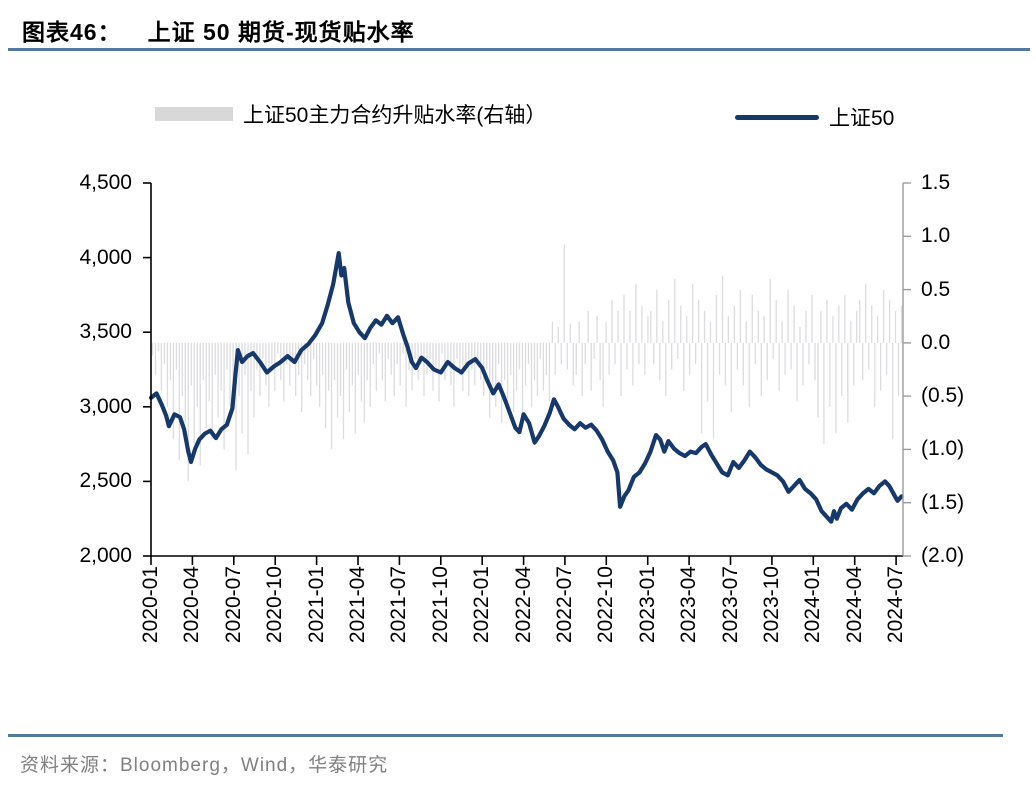  I want to click on x-axis-tick-label: 2024-04, so click(854, 605).